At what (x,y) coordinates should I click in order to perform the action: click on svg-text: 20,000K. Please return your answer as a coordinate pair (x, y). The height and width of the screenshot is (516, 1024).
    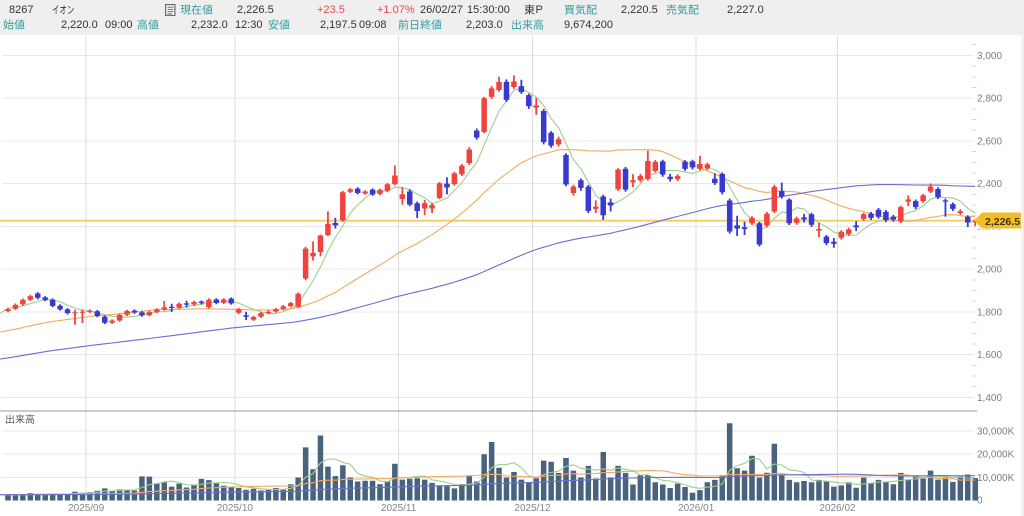
    Looking at the image, I should click on (996, 455).